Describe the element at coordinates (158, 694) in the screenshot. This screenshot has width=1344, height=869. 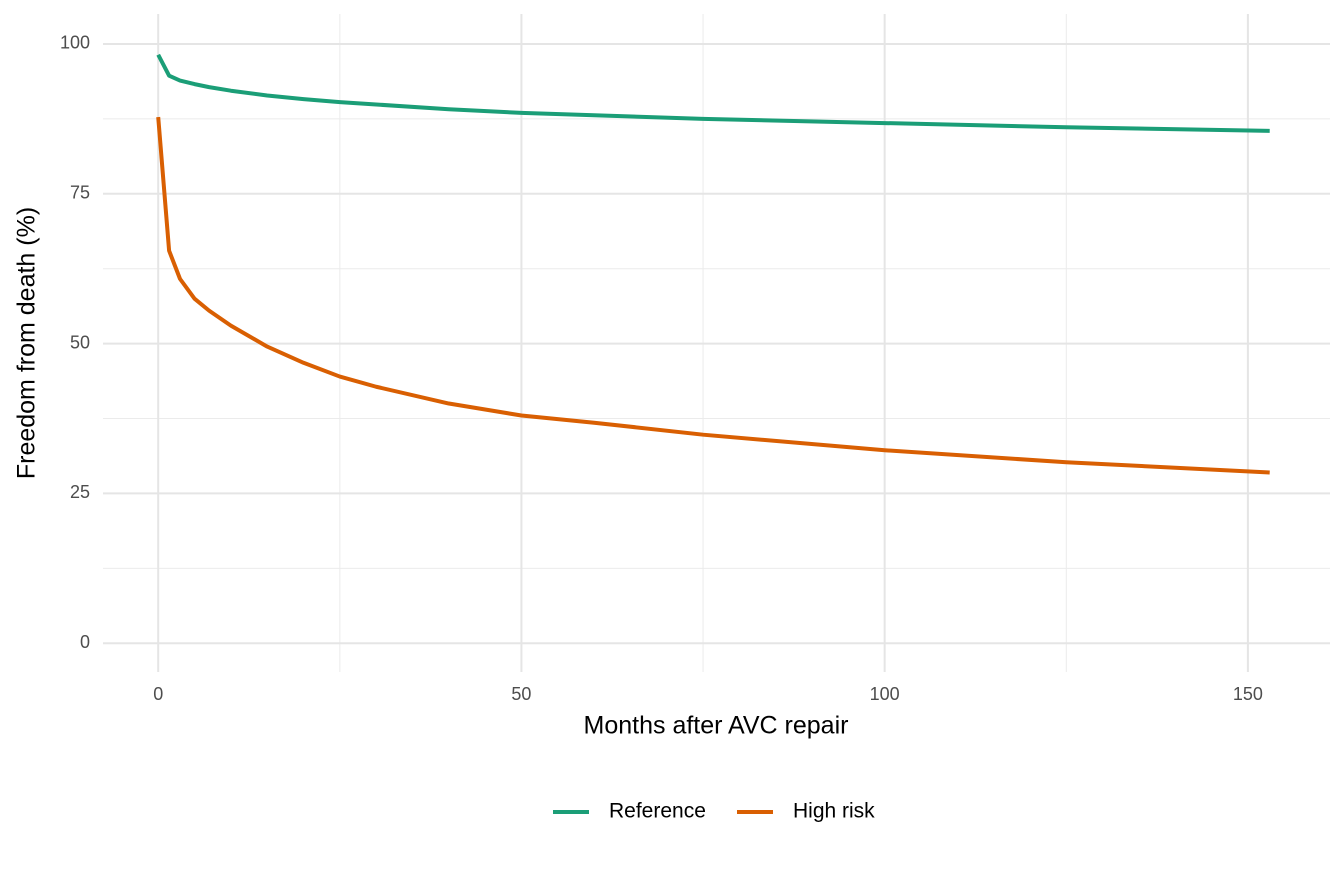
I see `x-tick-label: 0` at that location.